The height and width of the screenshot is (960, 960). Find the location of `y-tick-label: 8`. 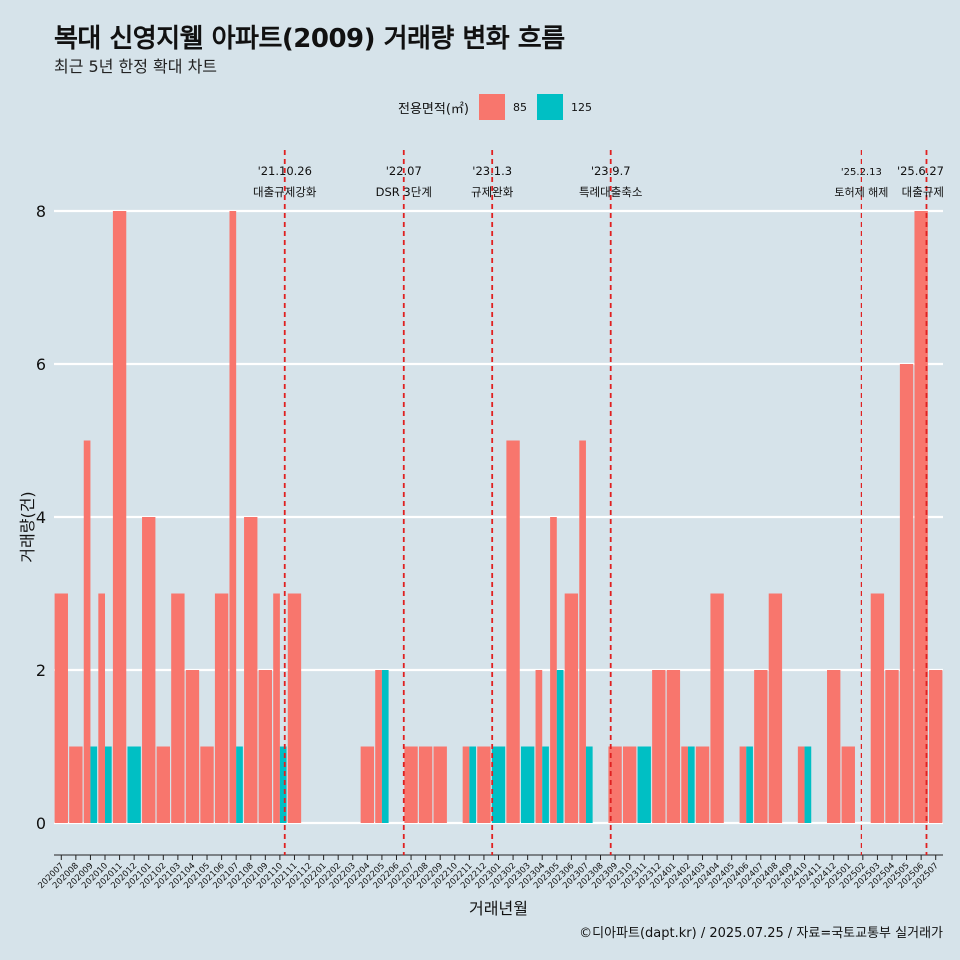

y-tick-label: 8 is located at coordinates (41, 211).